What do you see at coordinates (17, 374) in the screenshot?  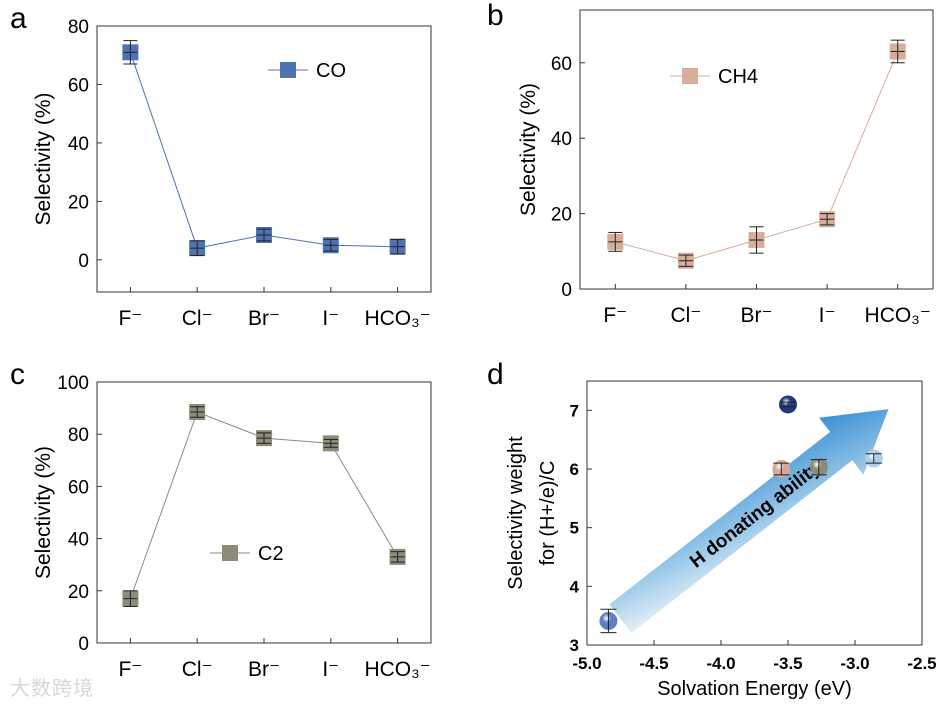 I see `panel-label-c: c` at bounding box center [17, 374].